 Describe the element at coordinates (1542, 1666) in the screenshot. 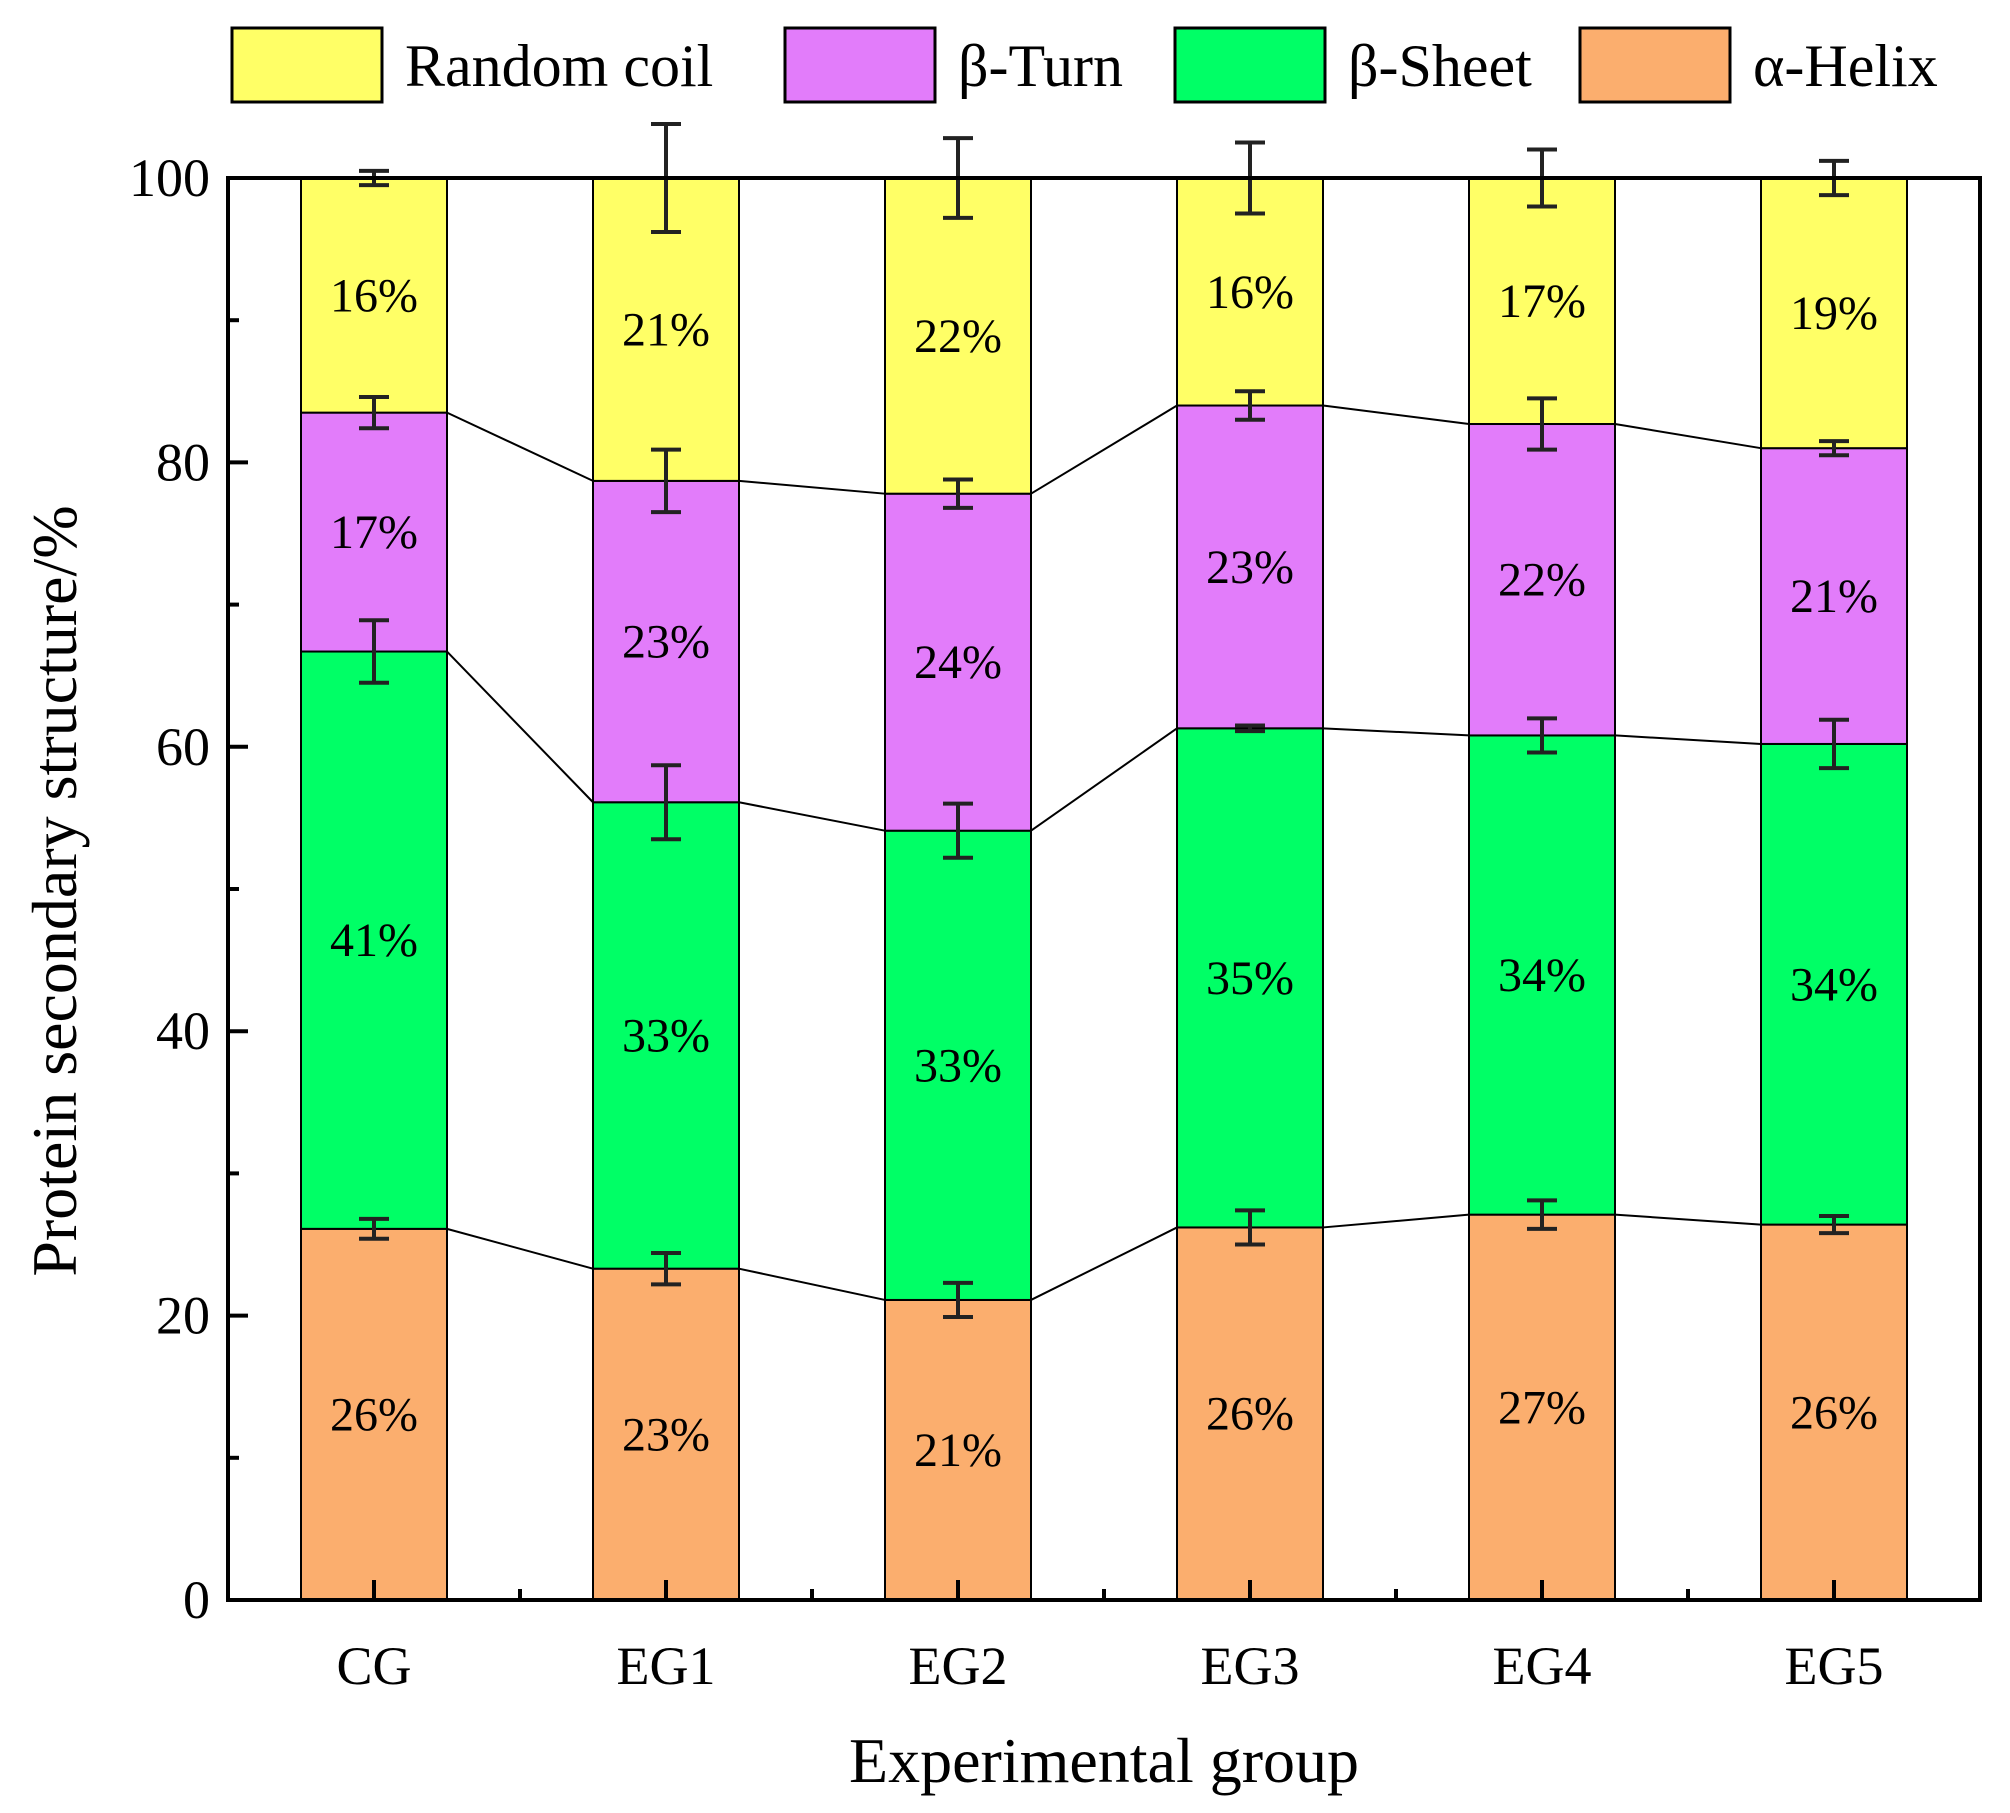

I see `x-tick-label-eg4: EG4` at that location.